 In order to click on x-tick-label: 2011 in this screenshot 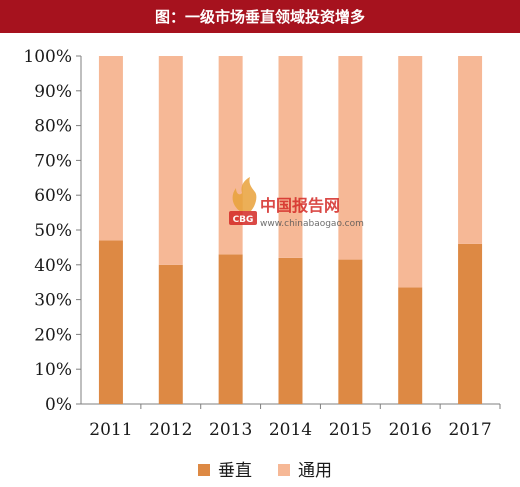, I will do `click(110, 430)`.